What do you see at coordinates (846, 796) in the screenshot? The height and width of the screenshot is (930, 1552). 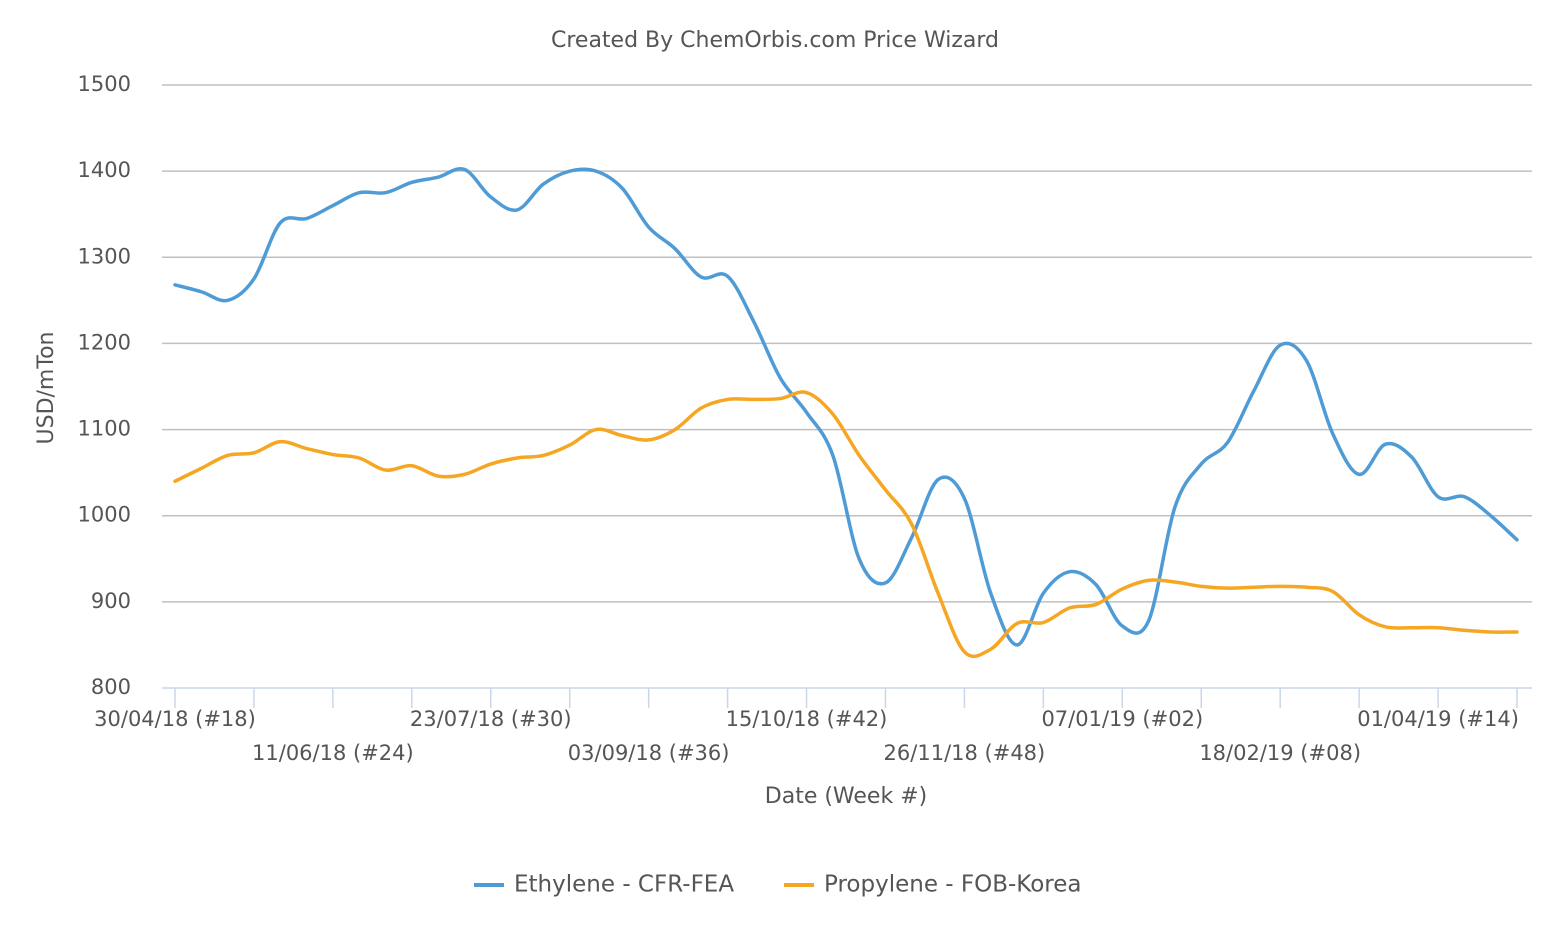 I see `x-axis-label: Date (Week #)` at bounding box center [846, 796].